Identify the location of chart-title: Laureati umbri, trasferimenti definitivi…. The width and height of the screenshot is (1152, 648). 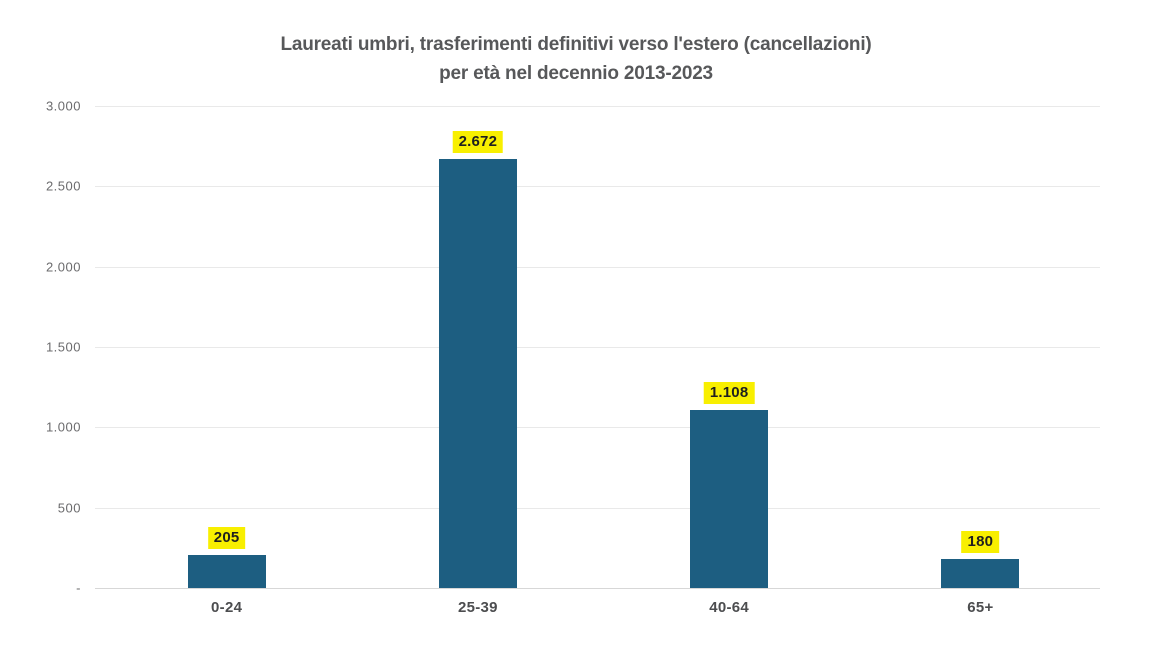
(576, 59).